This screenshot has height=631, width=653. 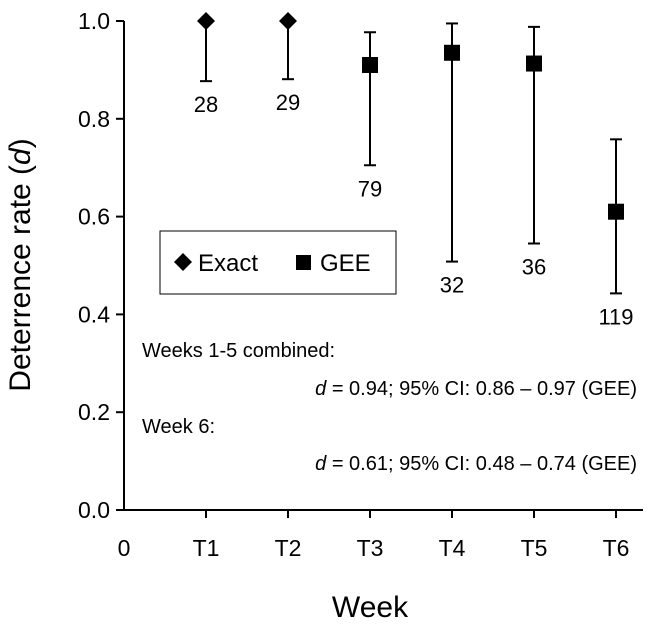 What do you see at coordinates (238, 351) in the screenshot?
I see `annotation-combined-heading: Weeks 1-5 combined:` at bounding box center [238, 351].